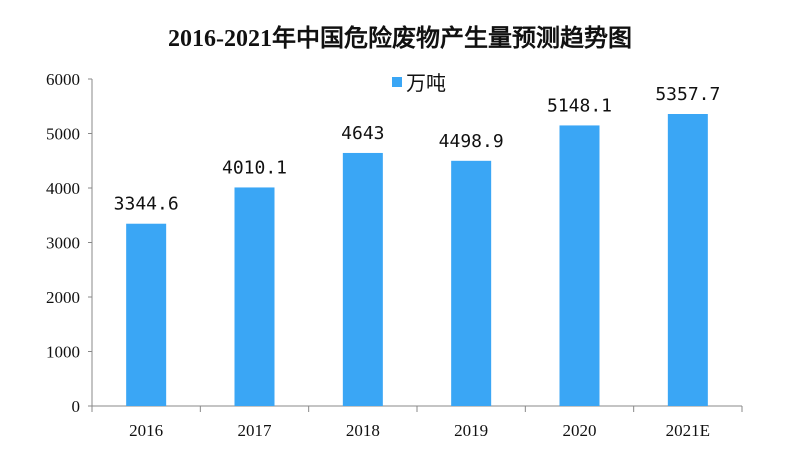  What do you see at coordinates (471, 141) in the screenshot?
I see `data-label: 4498.9` at bounding box center [471, 141].